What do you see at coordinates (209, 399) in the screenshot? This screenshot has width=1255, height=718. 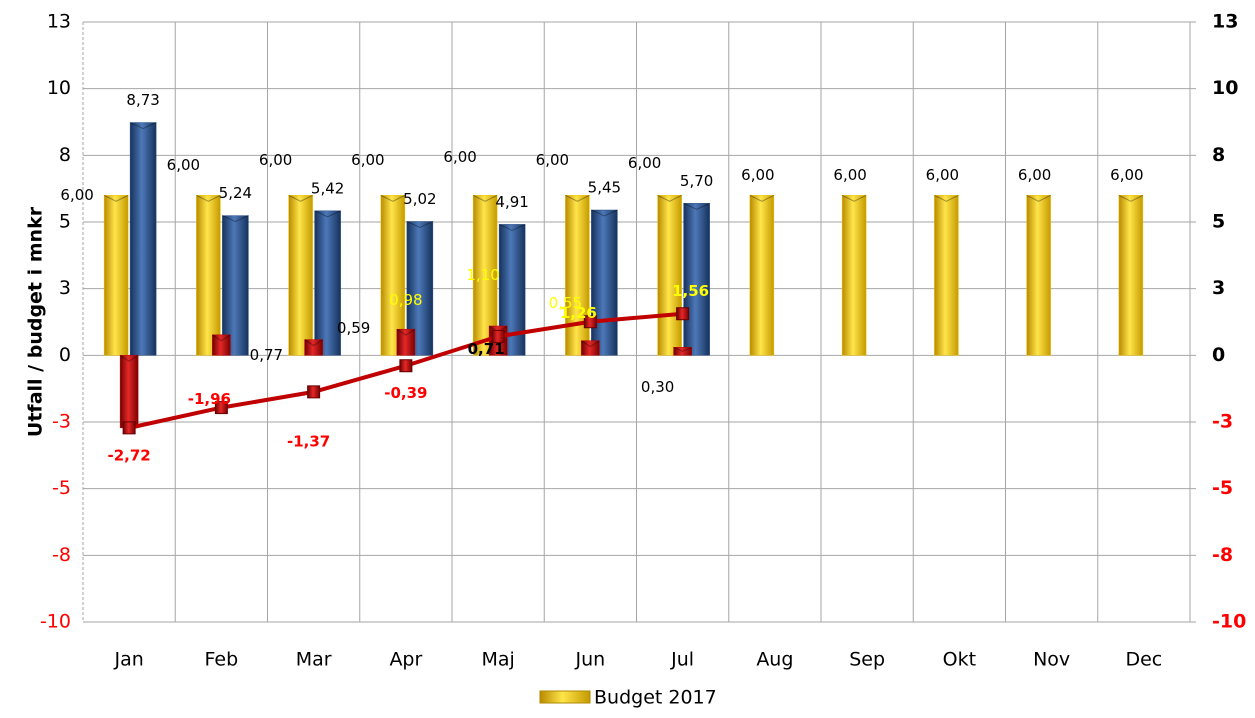 I see `data-label: -1,96` at bounding box center [209, 399].